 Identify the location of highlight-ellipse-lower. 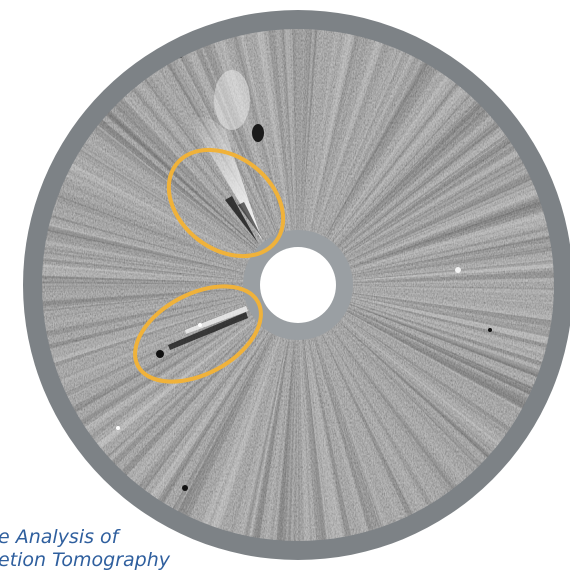
(198, 334).